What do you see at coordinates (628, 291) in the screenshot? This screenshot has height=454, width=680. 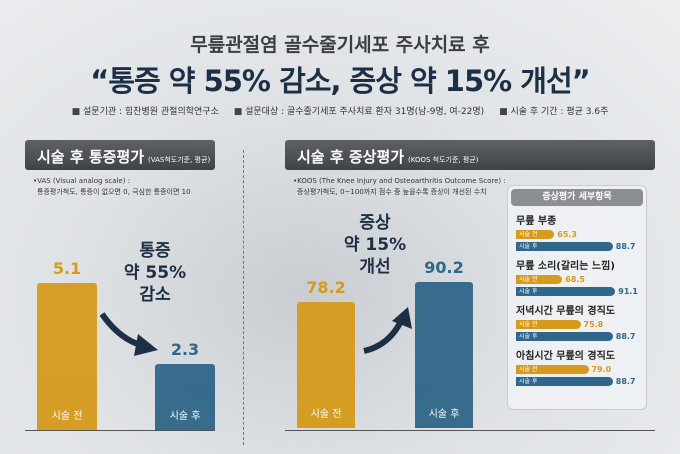 I see `detail-value-after: 91.1` at bounding box center [628, 291].